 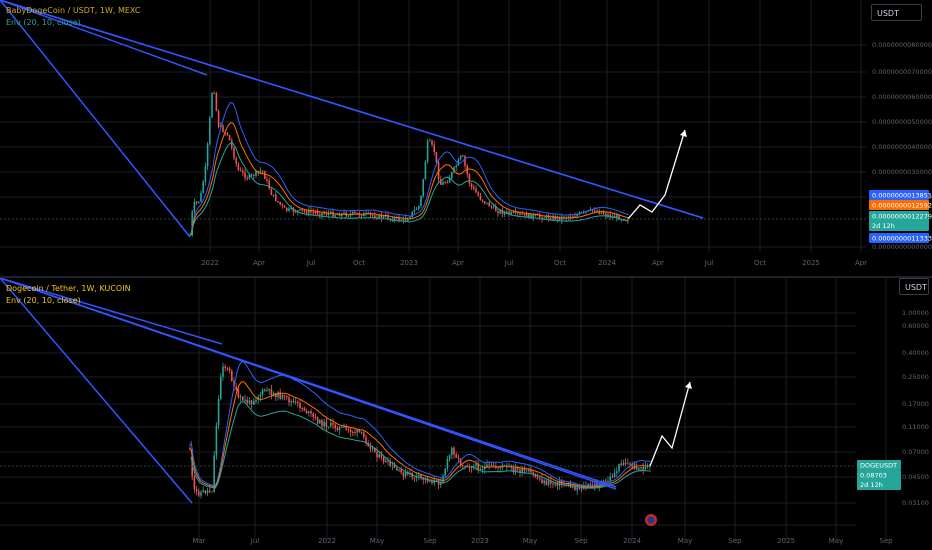 What do you see at coordinates (466, 277) in the screenshot?
I see `pane-divider` at bounding box center [466, 277].